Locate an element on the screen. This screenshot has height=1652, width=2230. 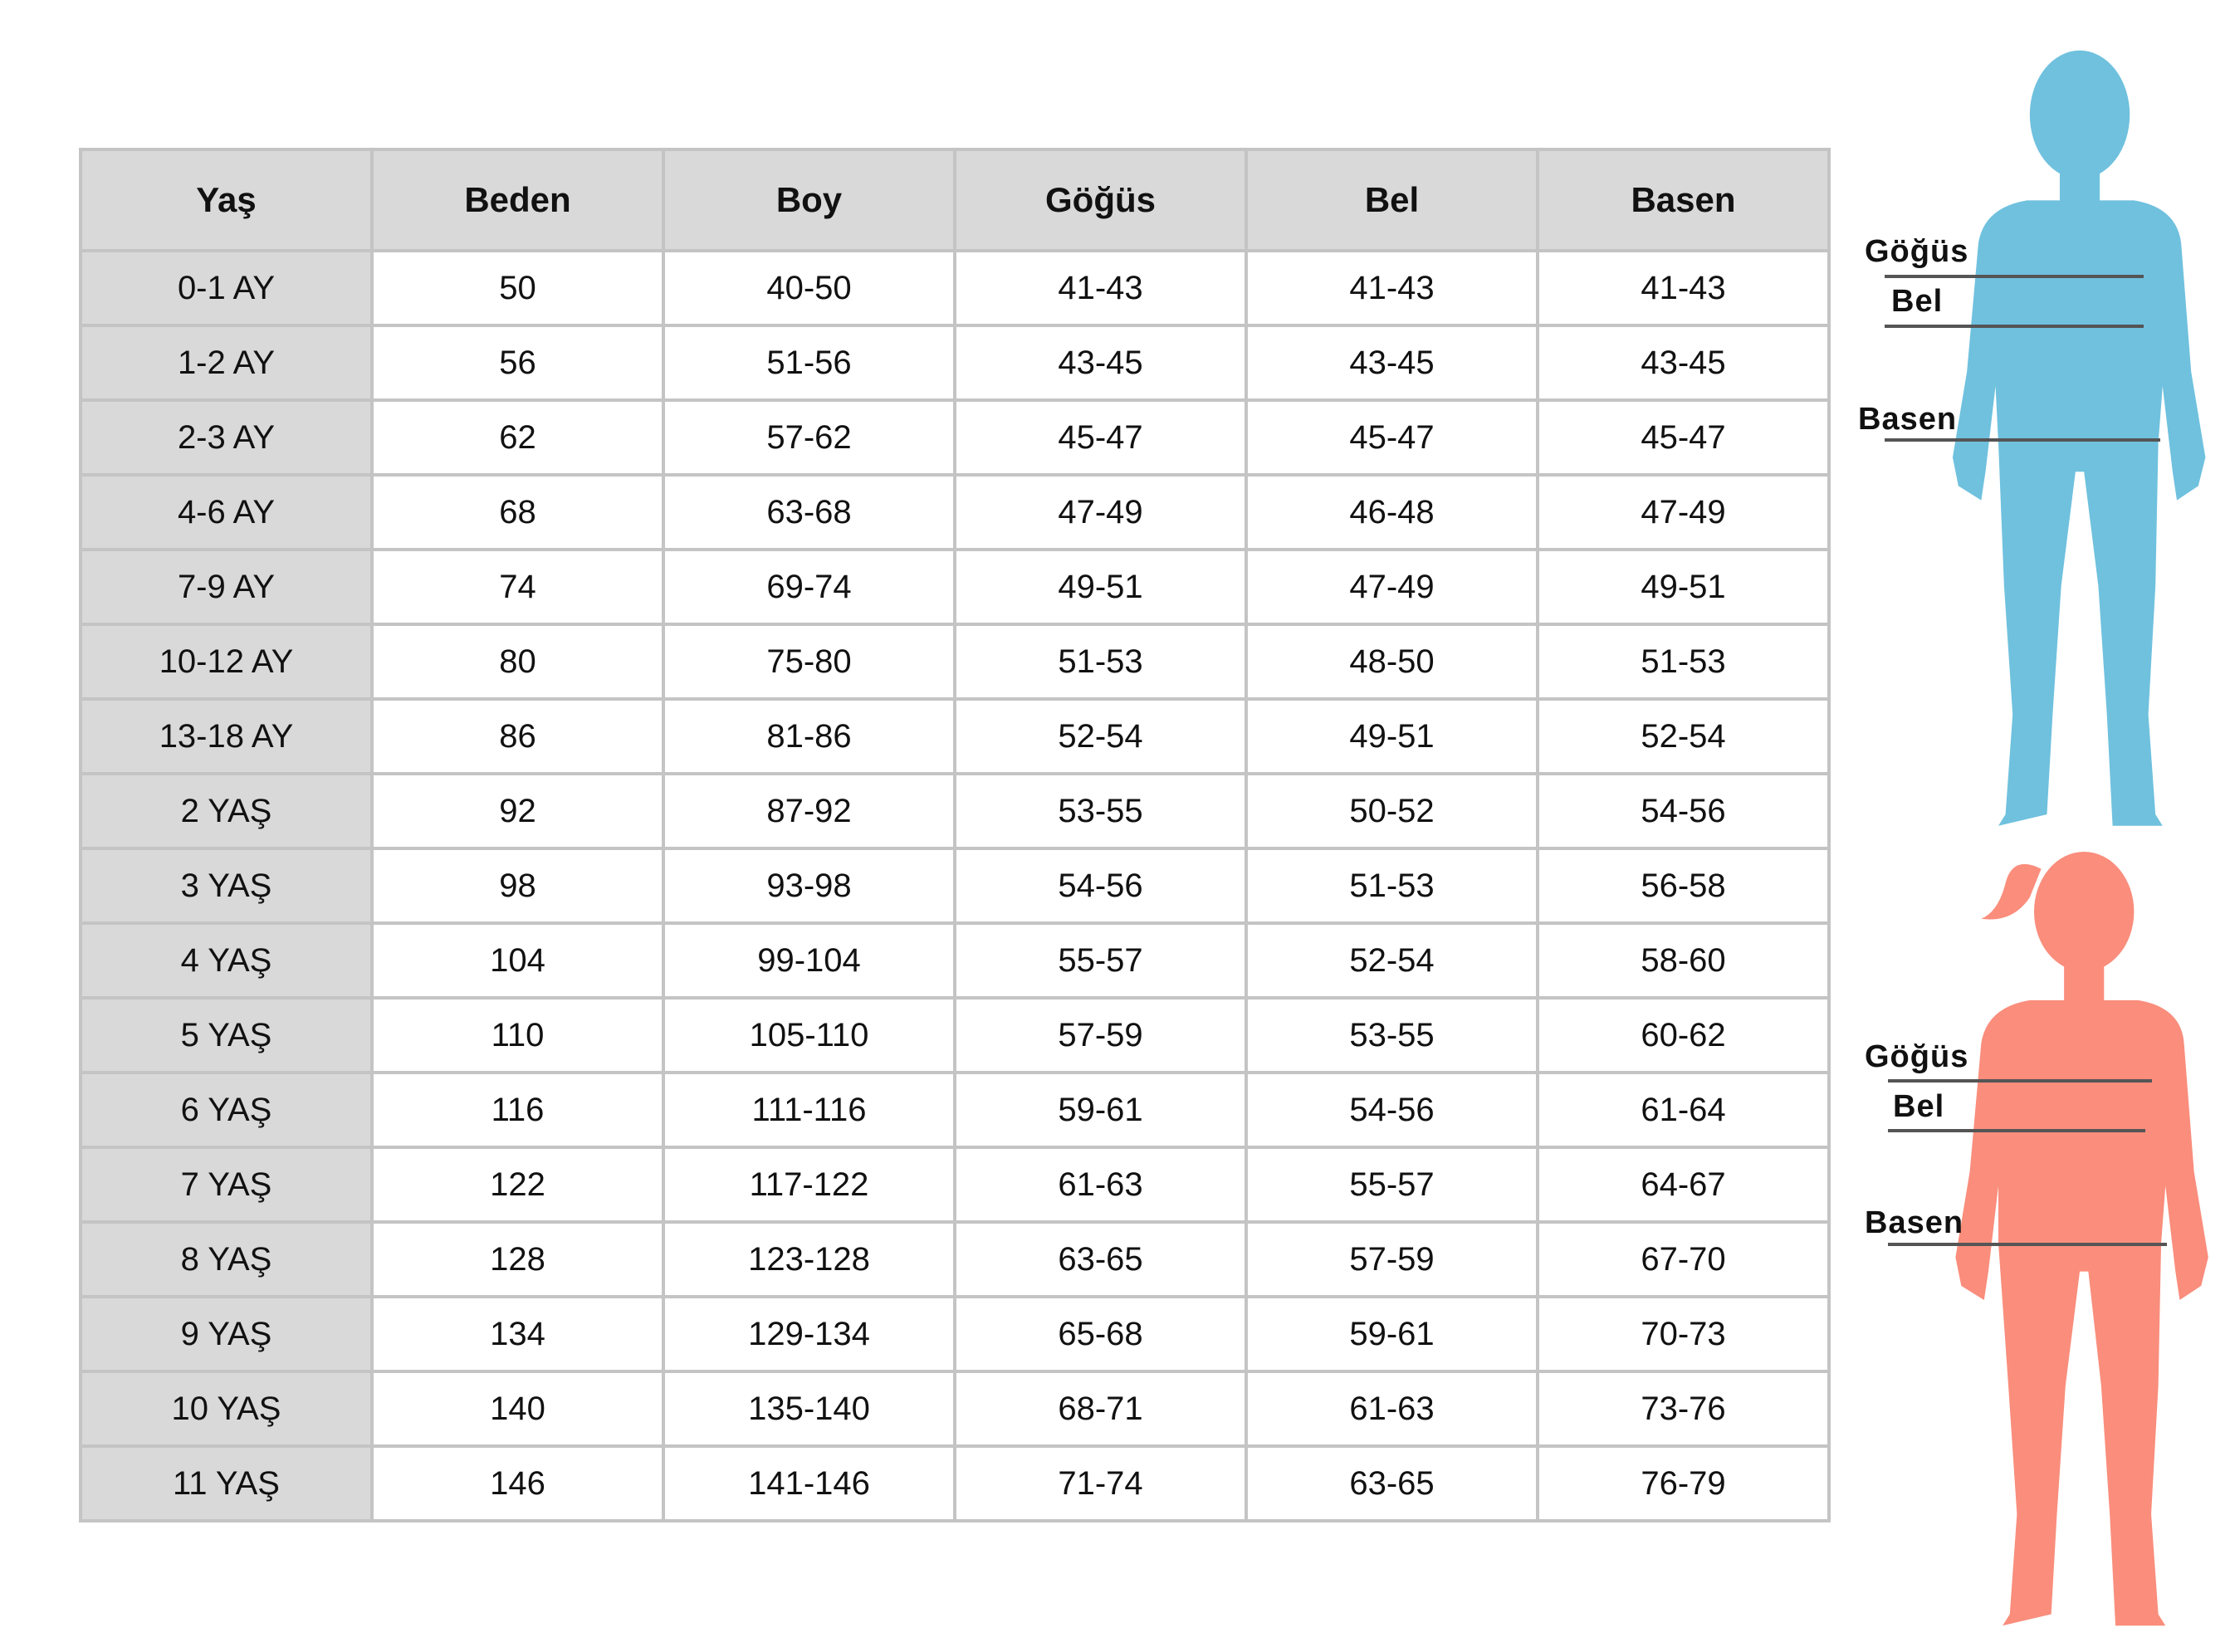
table-cell: 141-146 is located at coordinates (809, 1483).